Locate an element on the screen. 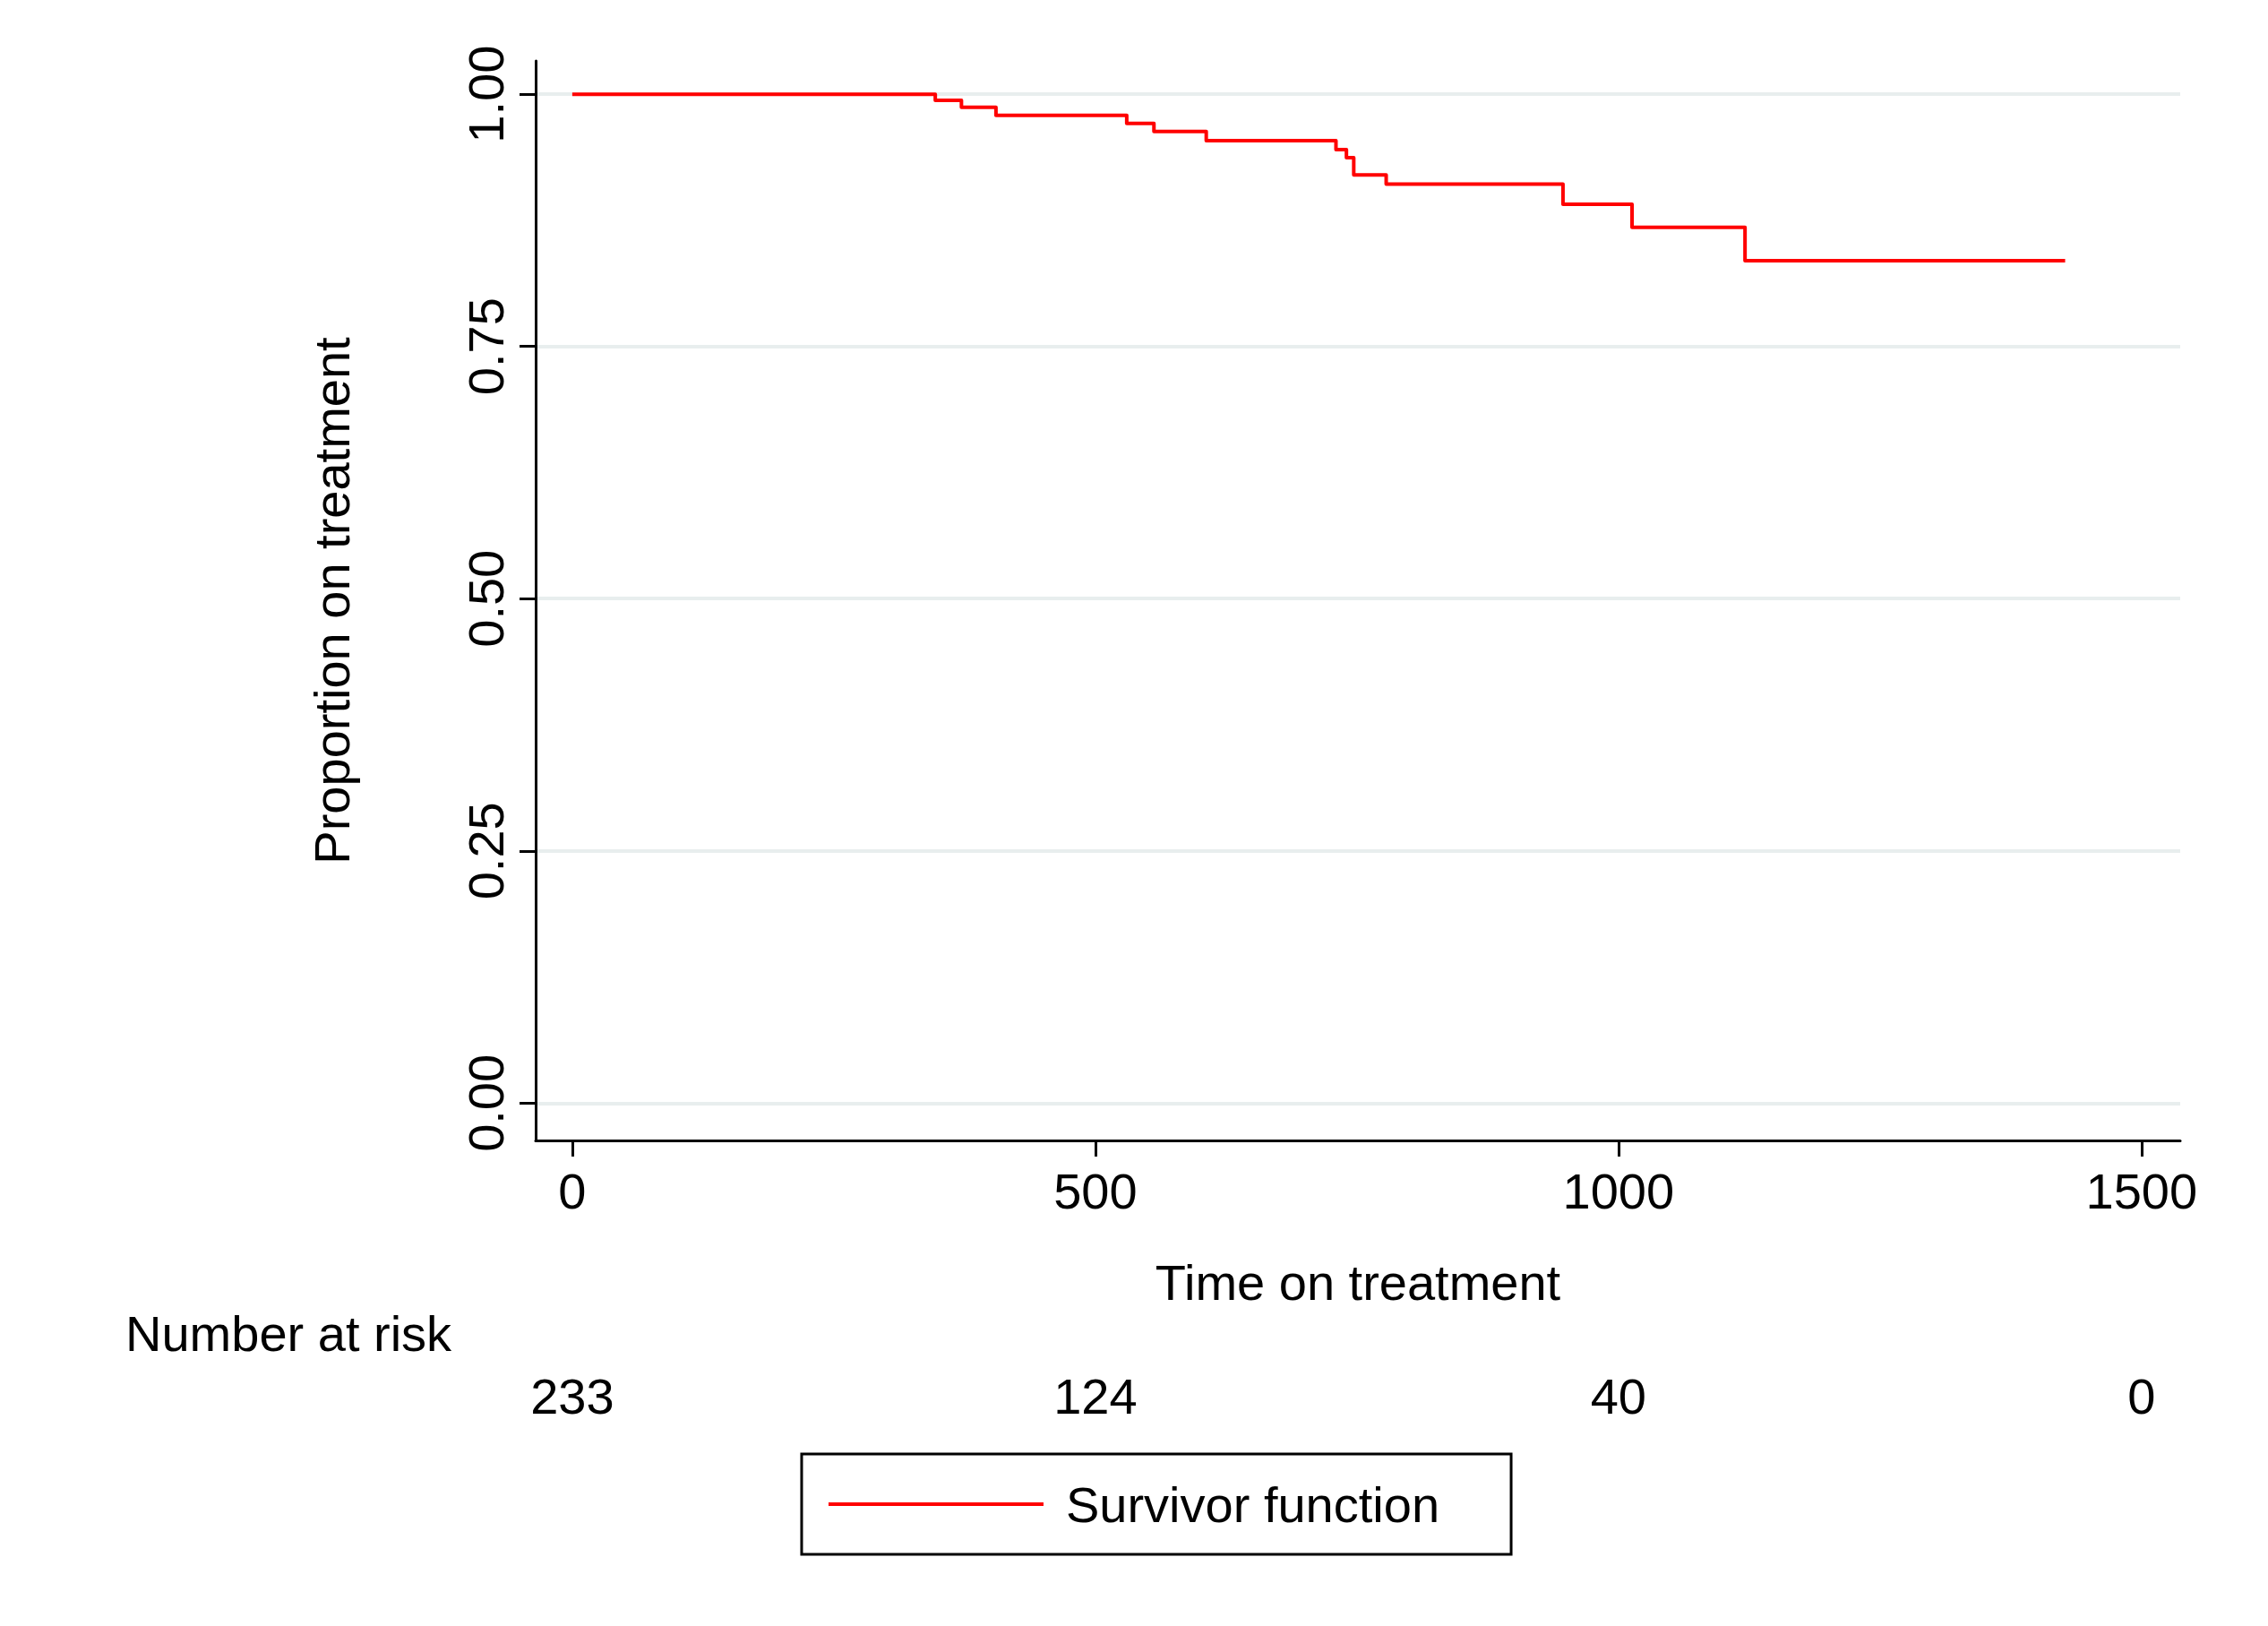  x-axis-title: Time on treatment is located at coordinates (1358, 1282).